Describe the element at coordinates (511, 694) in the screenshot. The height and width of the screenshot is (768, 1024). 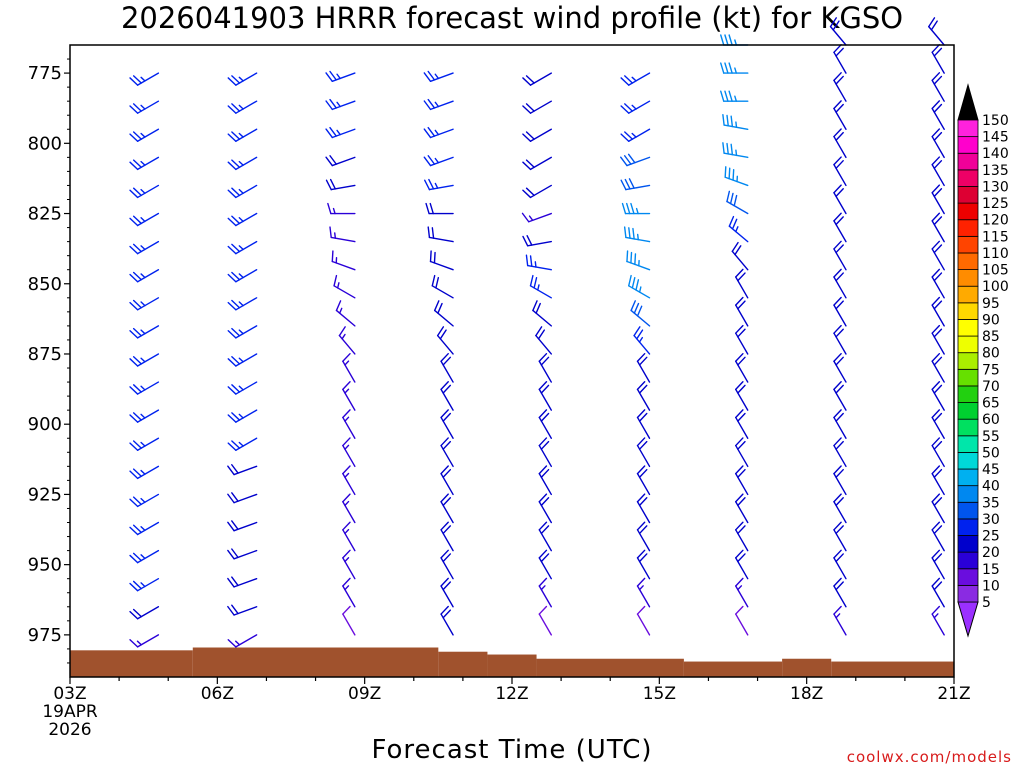
I see `x-tick-label: 12Z` at that location.